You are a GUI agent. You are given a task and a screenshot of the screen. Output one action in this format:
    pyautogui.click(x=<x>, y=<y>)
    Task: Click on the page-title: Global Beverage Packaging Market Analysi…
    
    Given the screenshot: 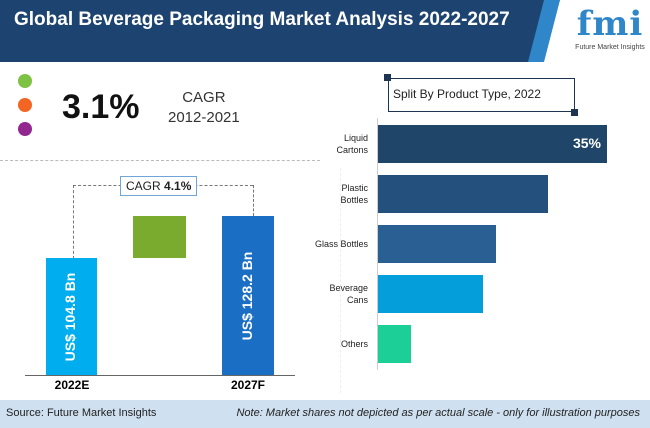 What is the action you would take?
    pyautogui.click(x=262, y=19)
    